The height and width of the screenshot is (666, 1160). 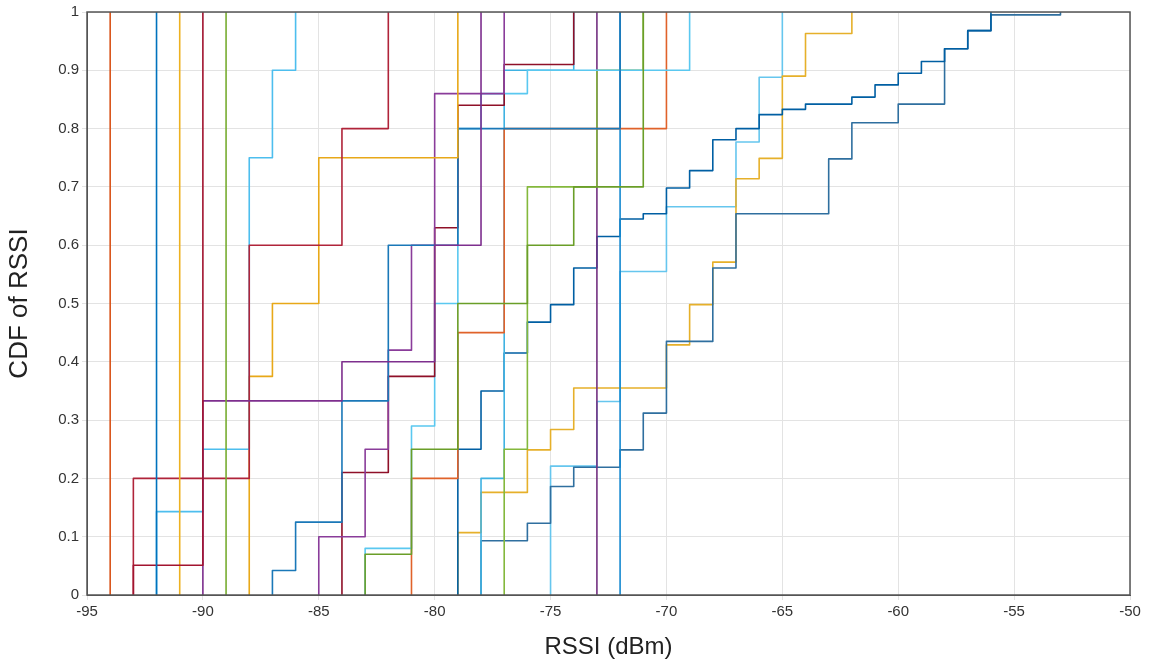 I want to click on x-tick-label: -80, so click(x=434, y=611).